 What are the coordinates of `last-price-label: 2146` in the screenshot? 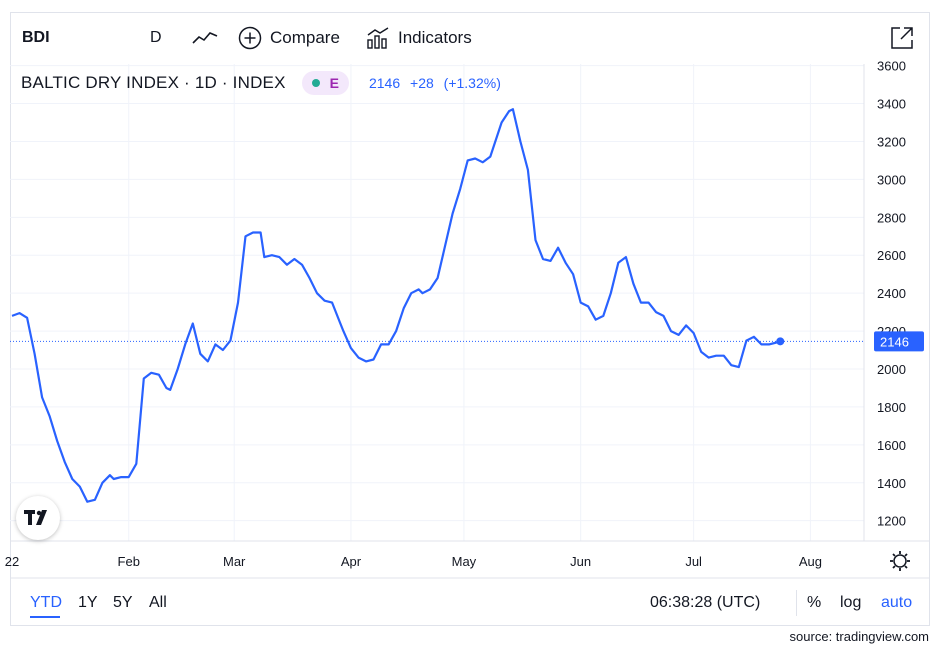 It's located at (899, 341).